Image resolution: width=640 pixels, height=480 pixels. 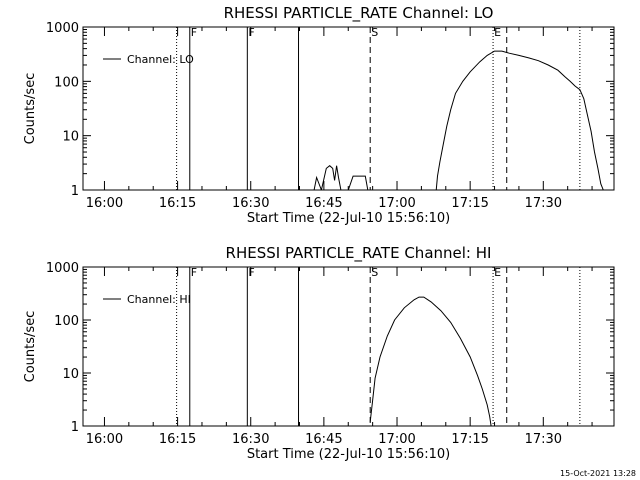 I want to click on legend-label: Channel: LO, so click(x=160, y=59).